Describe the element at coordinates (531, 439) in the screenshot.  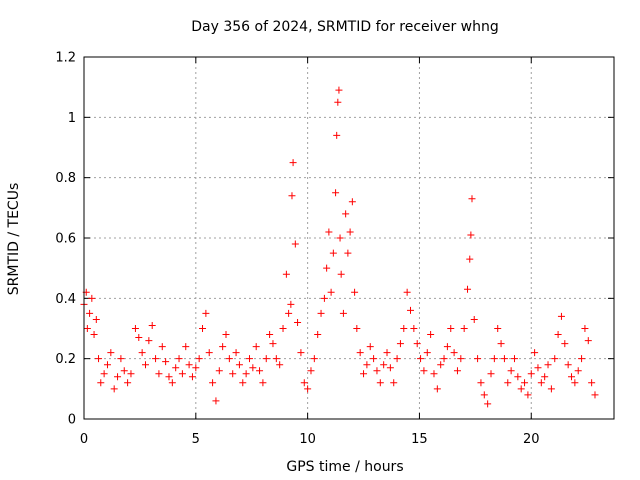
I see `x-tick-label: 20` at that location.